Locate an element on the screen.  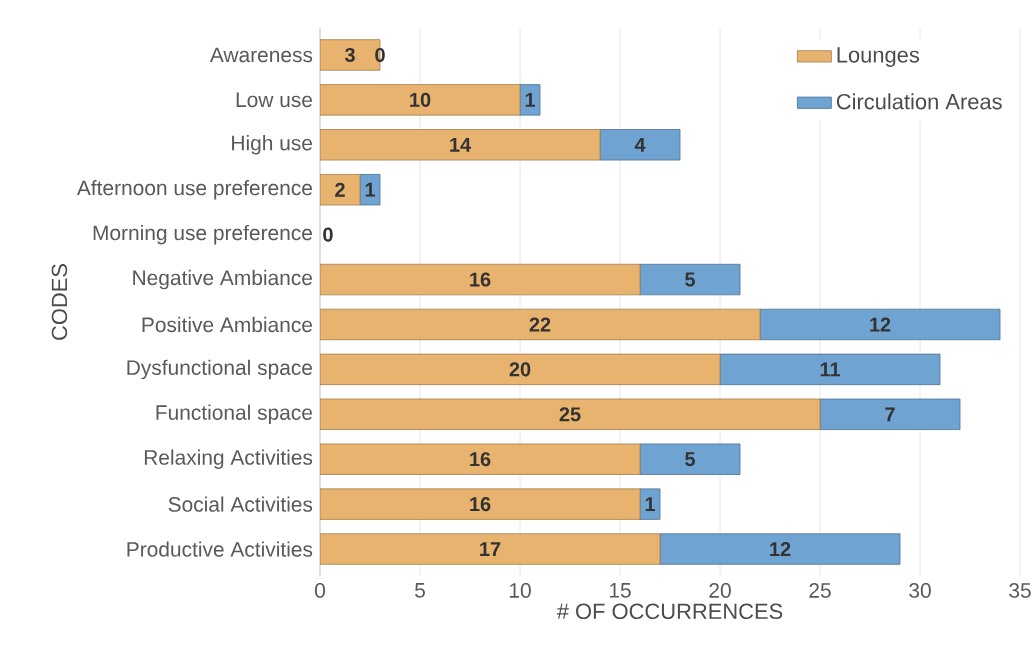
data-label: 11 is located at coordinates (830, 369).